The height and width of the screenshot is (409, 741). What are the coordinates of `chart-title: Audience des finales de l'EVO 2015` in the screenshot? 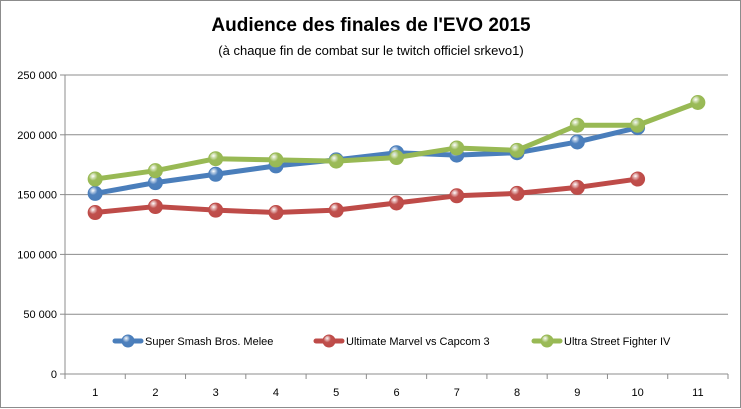 It's located at (371, 25).